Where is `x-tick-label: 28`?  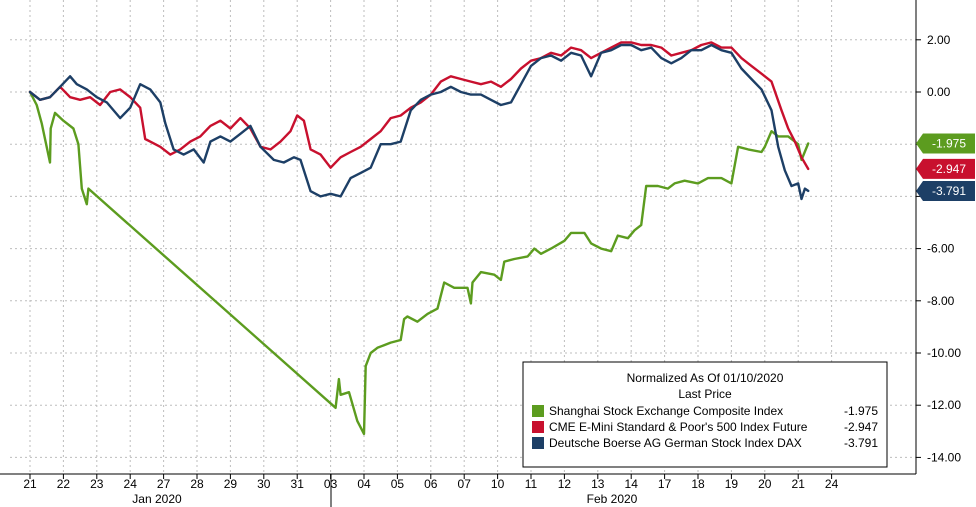 x-tick-label: 28 is located at coordinates (197, 484).